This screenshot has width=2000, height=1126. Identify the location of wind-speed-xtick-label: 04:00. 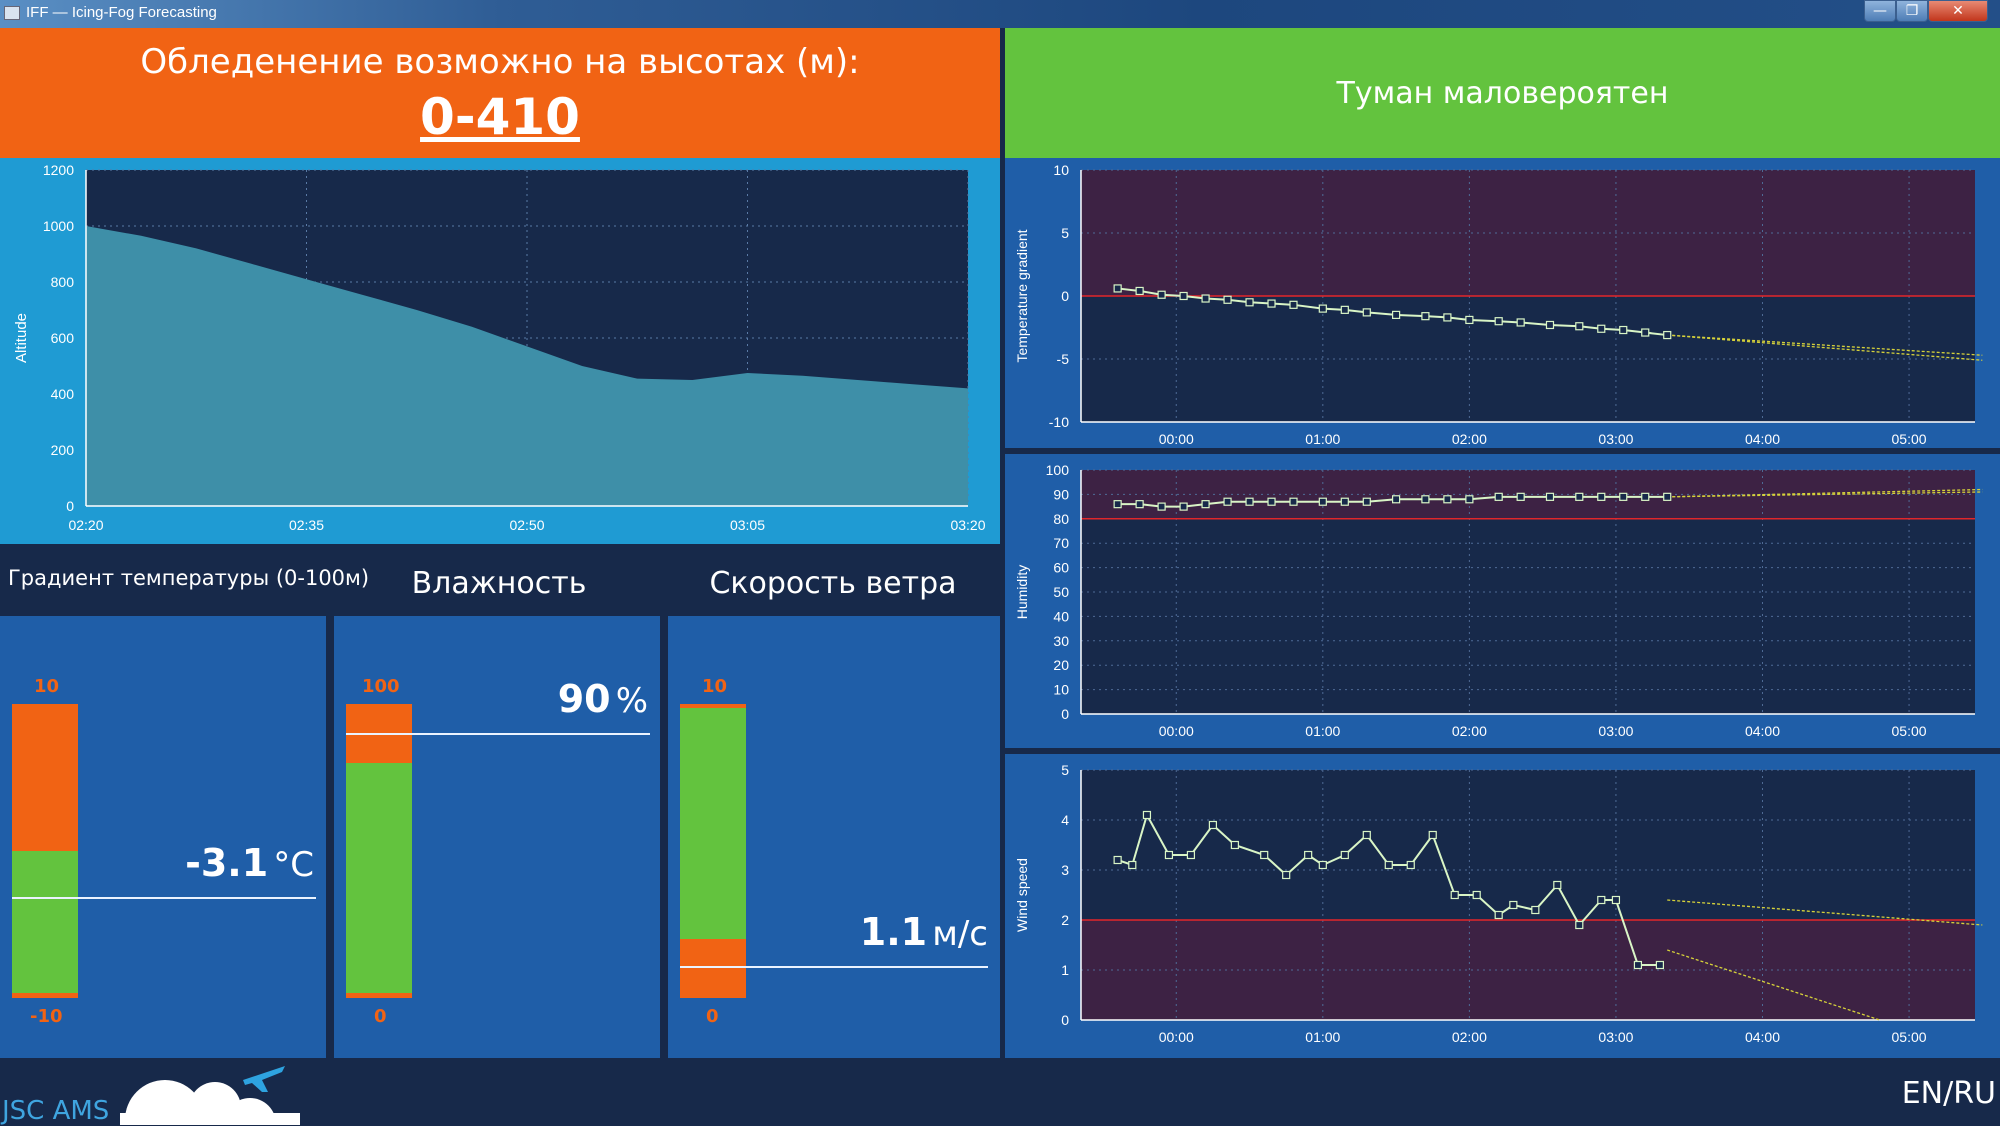
(1762, 1037).